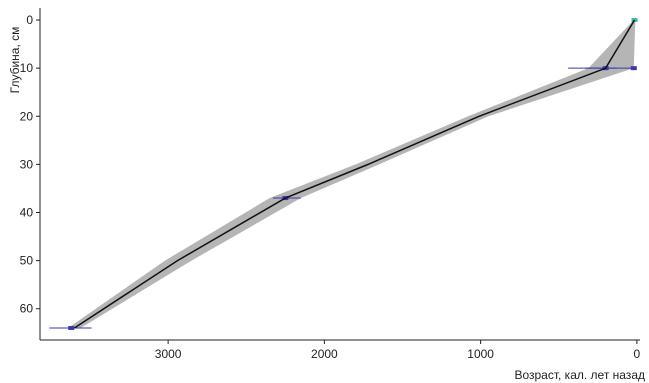 The height and width of the screenshot is (383, 649). I want to click on y-tick-label-50: 50, so click(27, 261).